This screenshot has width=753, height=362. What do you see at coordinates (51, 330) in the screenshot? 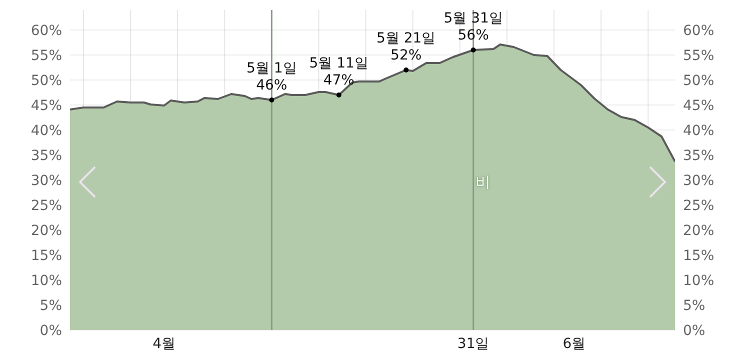
I see `y-tick-label: 0%` at bounding box center [51, 330].